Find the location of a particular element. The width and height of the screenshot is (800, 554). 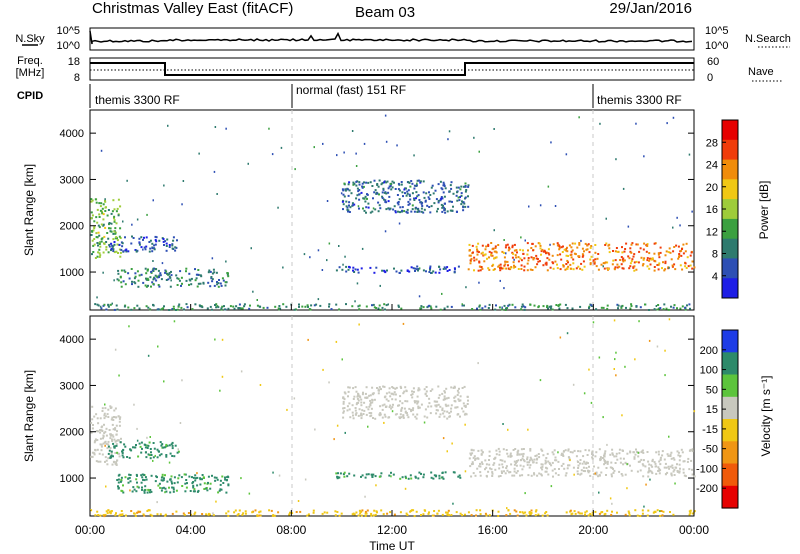

nave-label: Nave is located at coordinates (761, 72).